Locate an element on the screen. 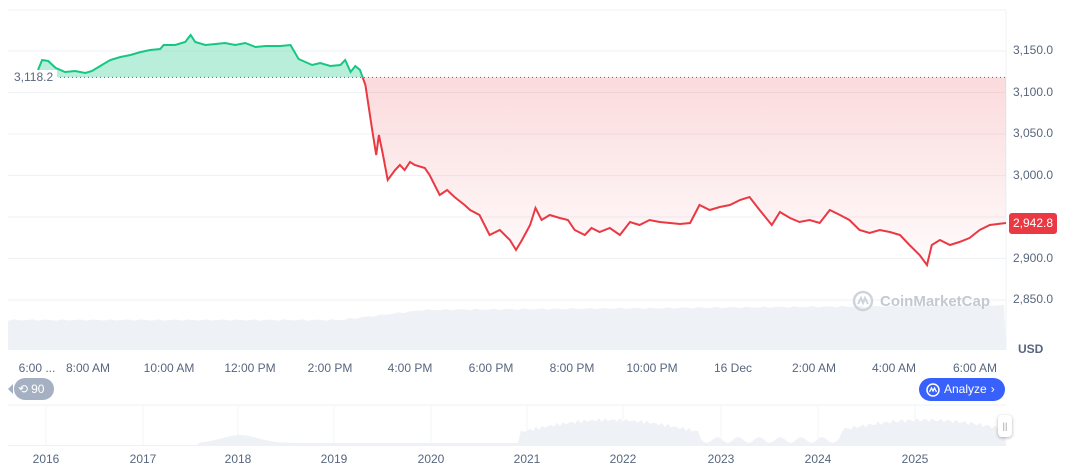 Image resolution: width=1072 pixels, height=470 pixels. cmc-ai-icon is located at coordinates (933, 389).